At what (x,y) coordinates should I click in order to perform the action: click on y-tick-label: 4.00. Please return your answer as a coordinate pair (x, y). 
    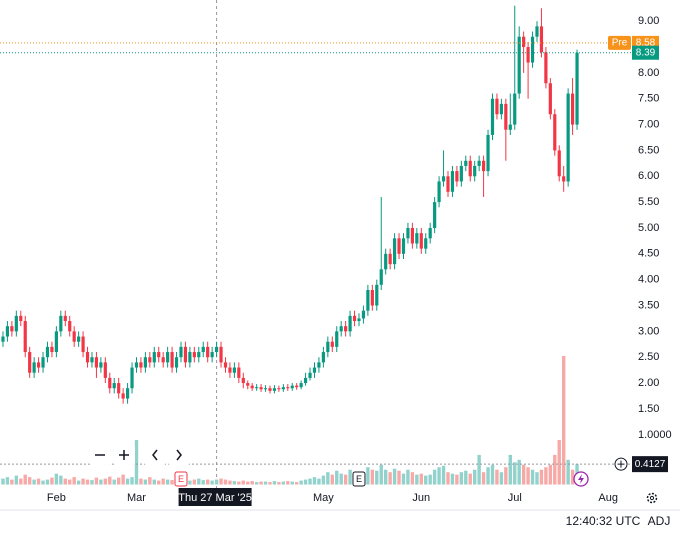
    Looking at the image, I should click on (648, 280).